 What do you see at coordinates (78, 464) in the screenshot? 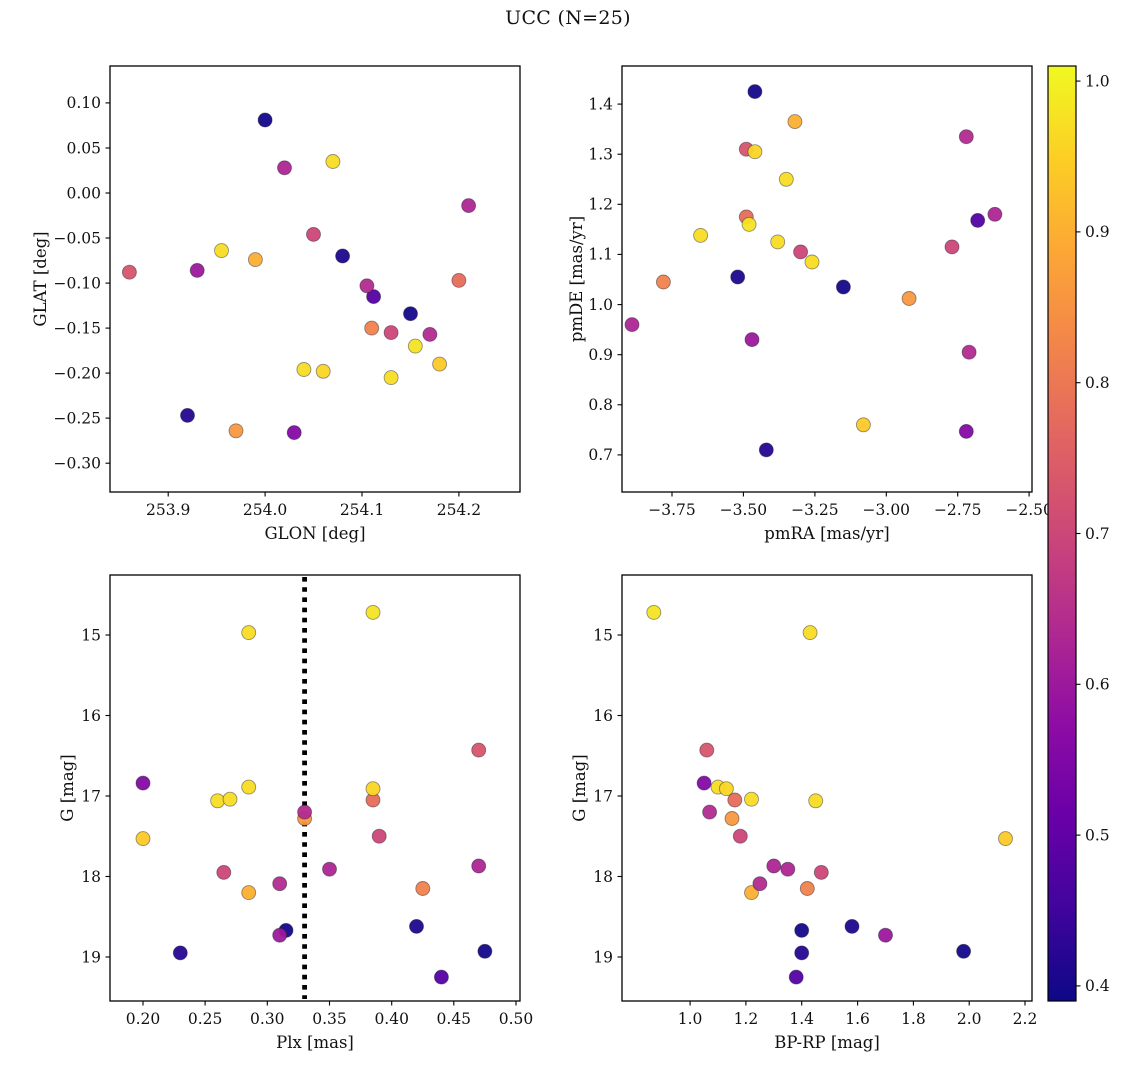
I see `y-tick-label: −0.30` at bounding box center [78, 464].